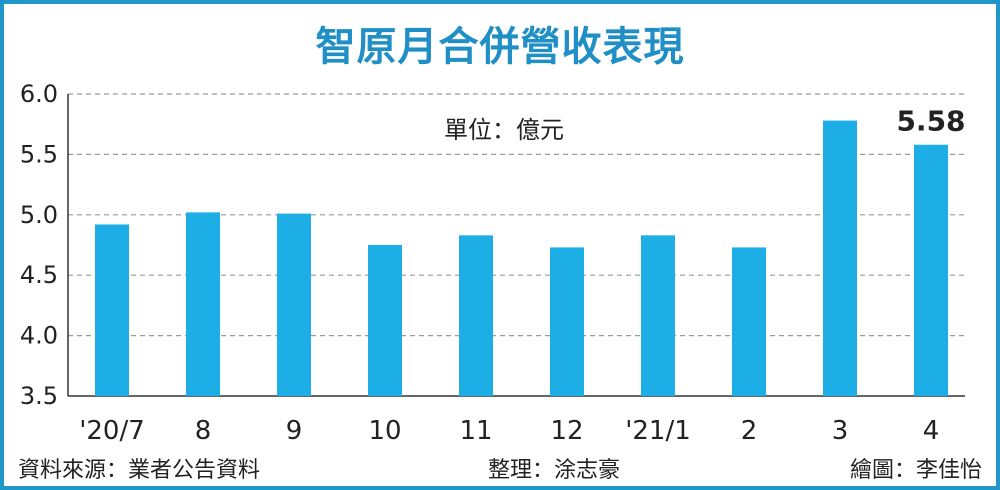 The width and height of the screenshot is (1000, 490). What do you see at coordinates (475, 431) in the screenshot?
I see `x-tick-label: 11` at bounding box center [475, 431].